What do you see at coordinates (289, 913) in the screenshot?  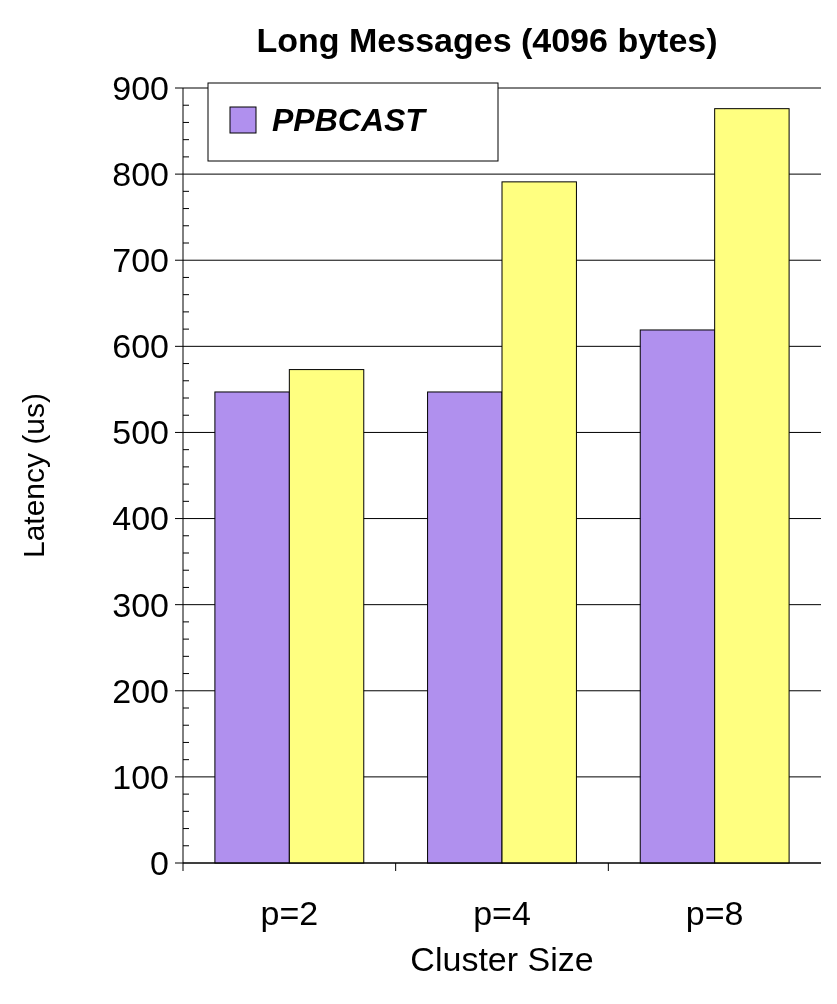 I see `x-tick-label: p=2` at bounding box center [289, 913].